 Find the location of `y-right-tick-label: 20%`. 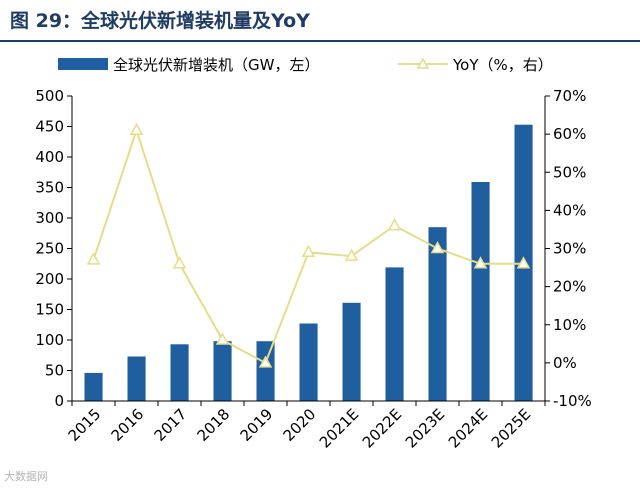

y-right-tick-label: 20% is located at coordinates (569, 287).